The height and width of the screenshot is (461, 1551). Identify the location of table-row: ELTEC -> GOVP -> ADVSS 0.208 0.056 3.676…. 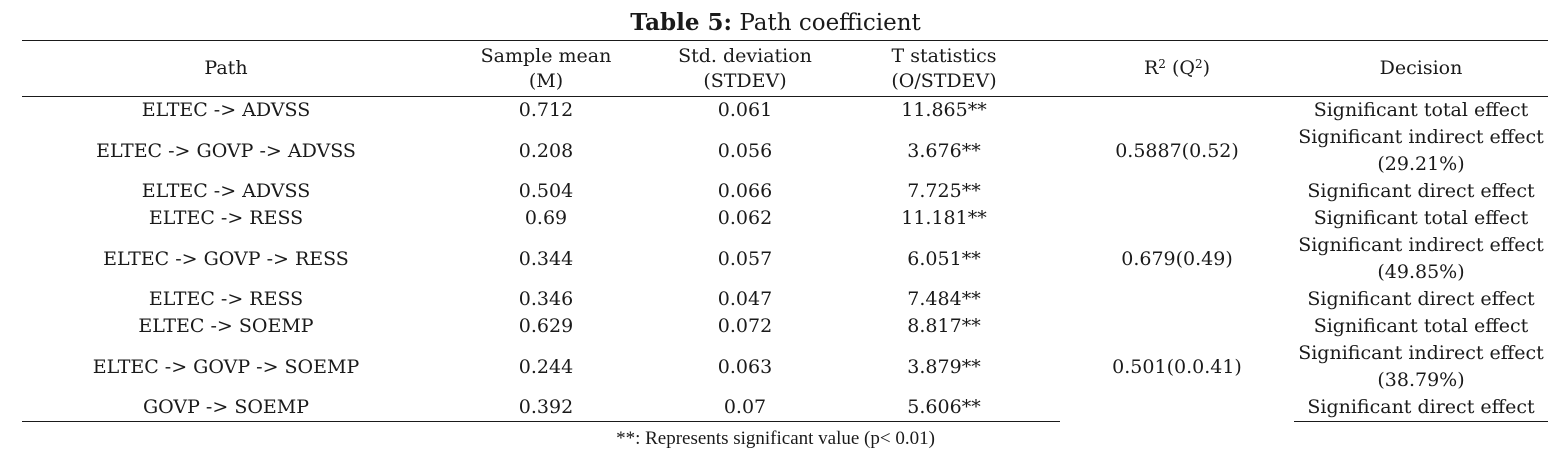
(785, 151).